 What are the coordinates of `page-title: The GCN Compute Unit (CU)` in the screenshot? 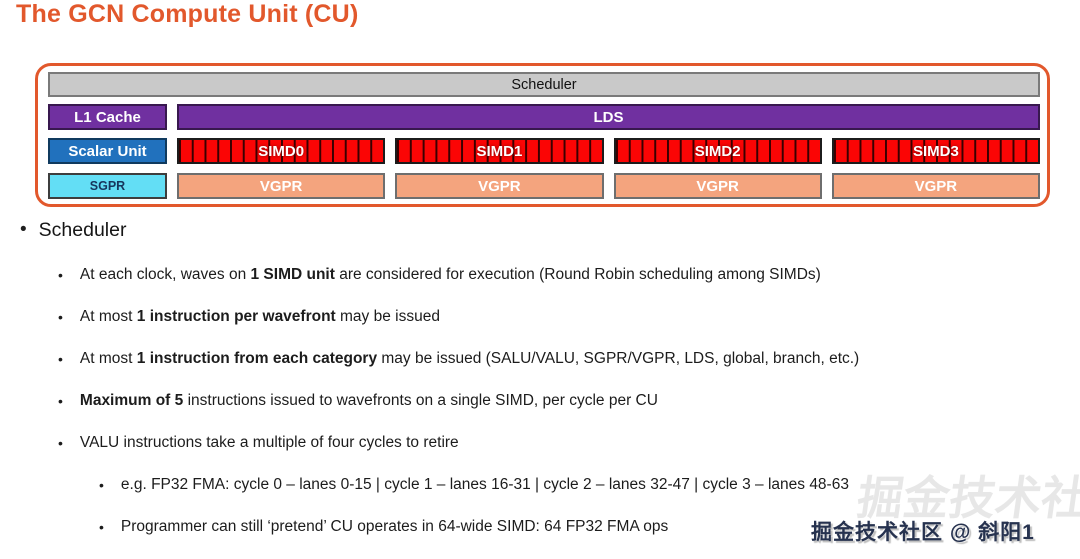 It's located at (187, 14).